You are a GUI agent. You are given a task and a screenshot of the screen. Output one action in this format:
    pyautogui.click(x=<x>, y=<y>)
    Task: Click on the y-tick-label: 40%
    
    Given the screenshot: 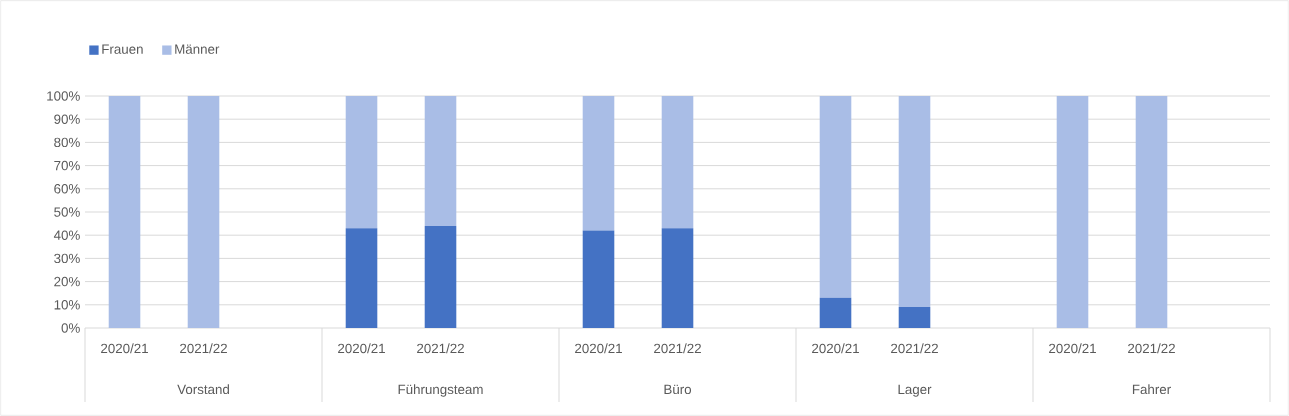 What is the action you would take?
    pyautogui.click(x=66, y=235)
    